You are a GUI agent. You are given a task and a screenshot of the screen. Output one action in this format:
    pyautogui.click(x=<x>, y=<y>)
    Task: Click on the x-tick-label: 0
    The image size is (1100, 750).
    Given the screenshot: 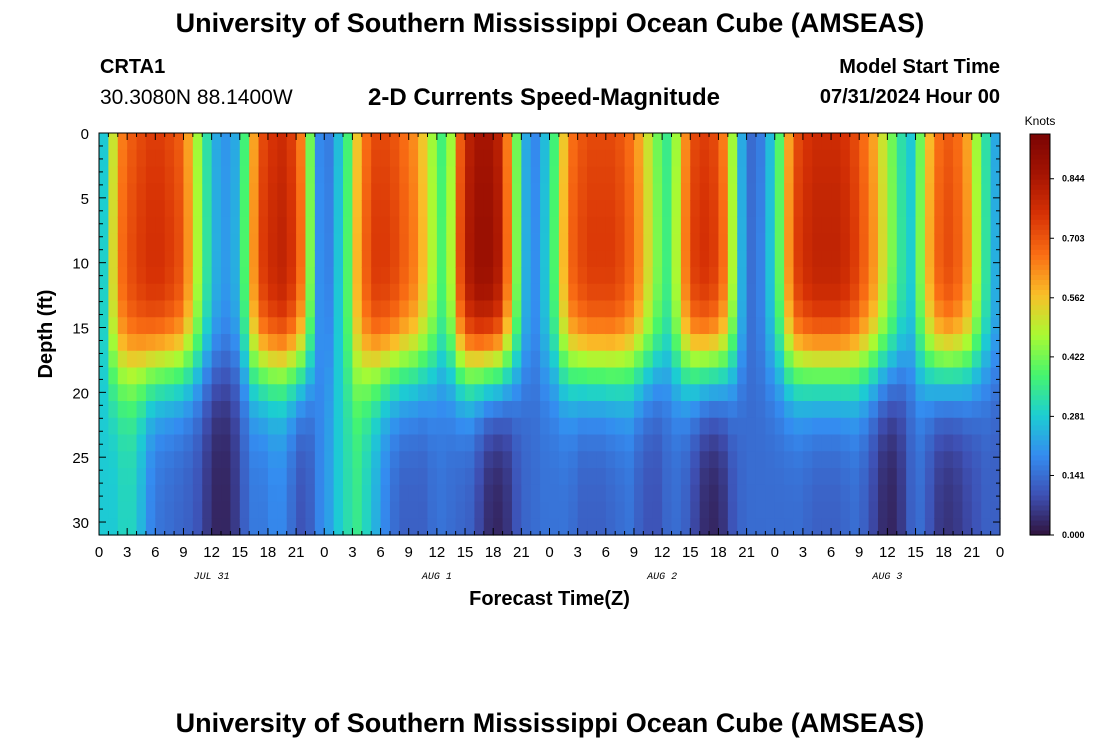 What is the action you would take?
    pyautogui.click(x=549, y=552)
    